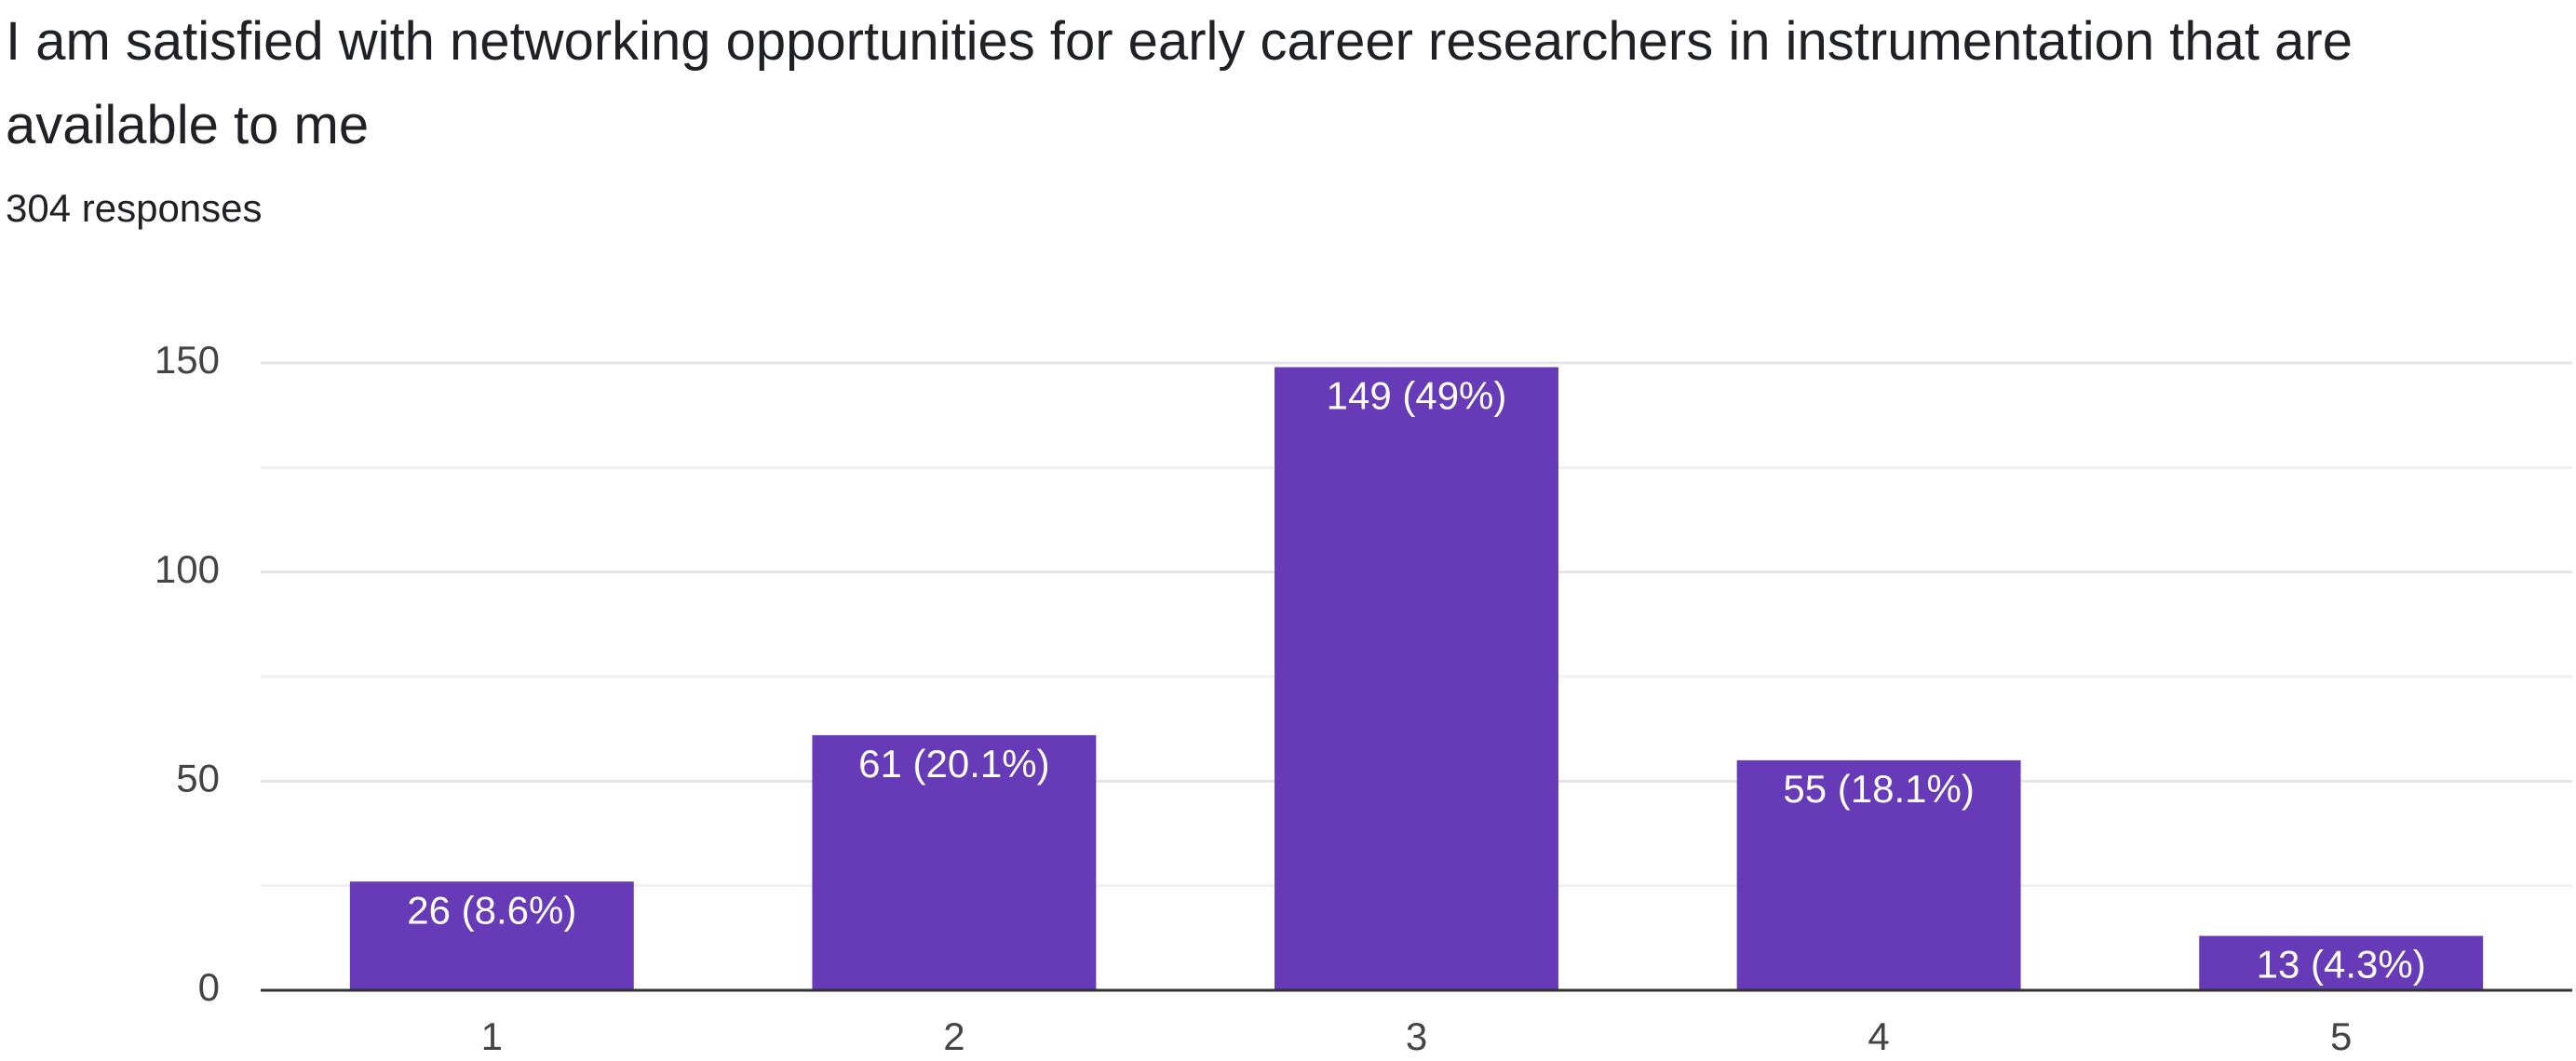 The height and width of the screenshot is (1061, 2576). I want to click on value-label: 55 (18.1%), so click(1878, 789).